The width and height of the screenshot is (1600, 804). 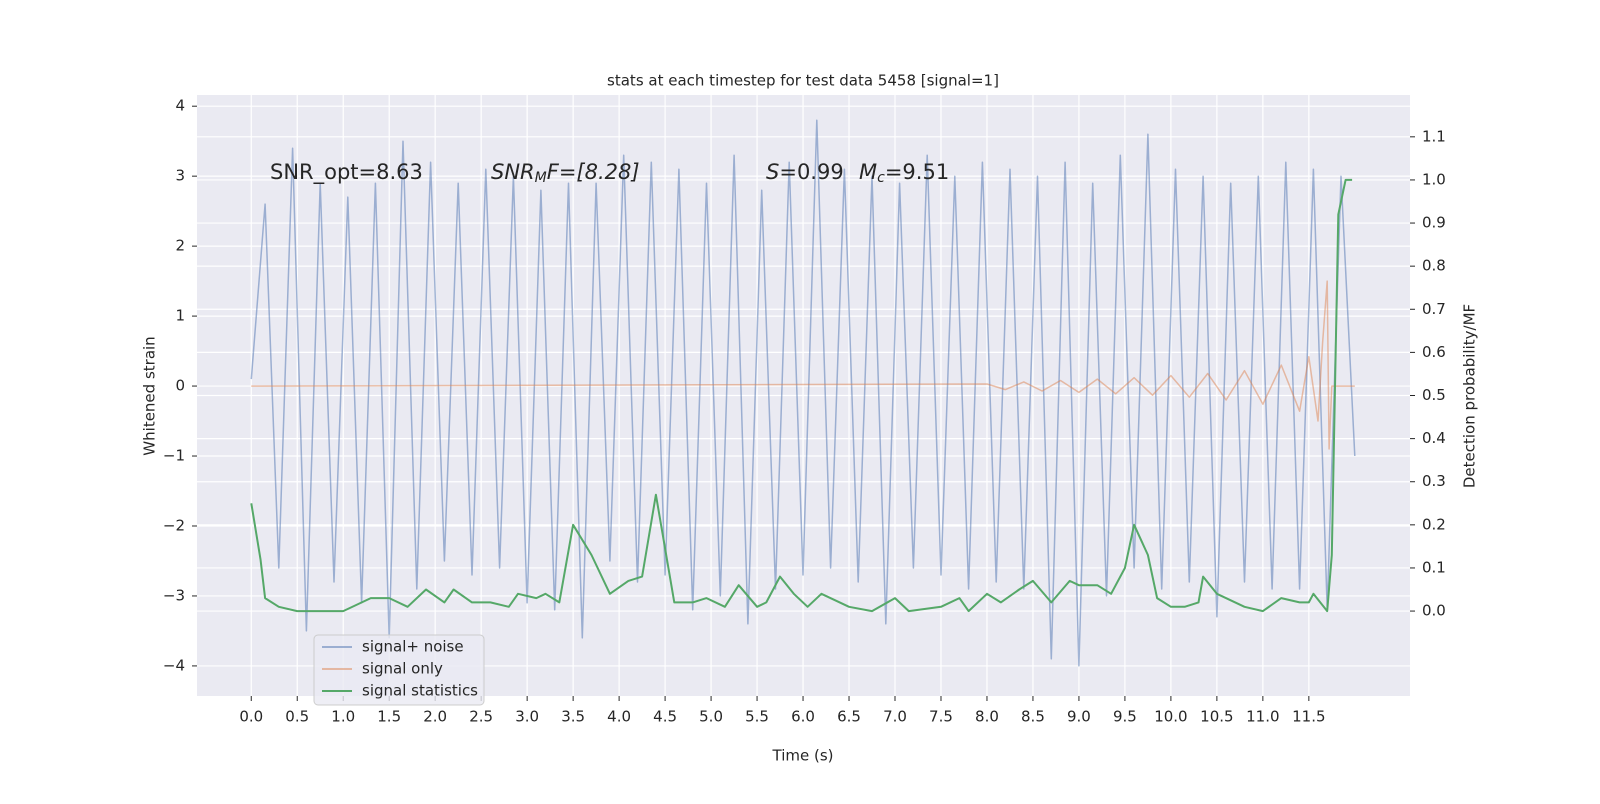 I want to click on x-tick-label: 4.5, so click(x=665, y=717).